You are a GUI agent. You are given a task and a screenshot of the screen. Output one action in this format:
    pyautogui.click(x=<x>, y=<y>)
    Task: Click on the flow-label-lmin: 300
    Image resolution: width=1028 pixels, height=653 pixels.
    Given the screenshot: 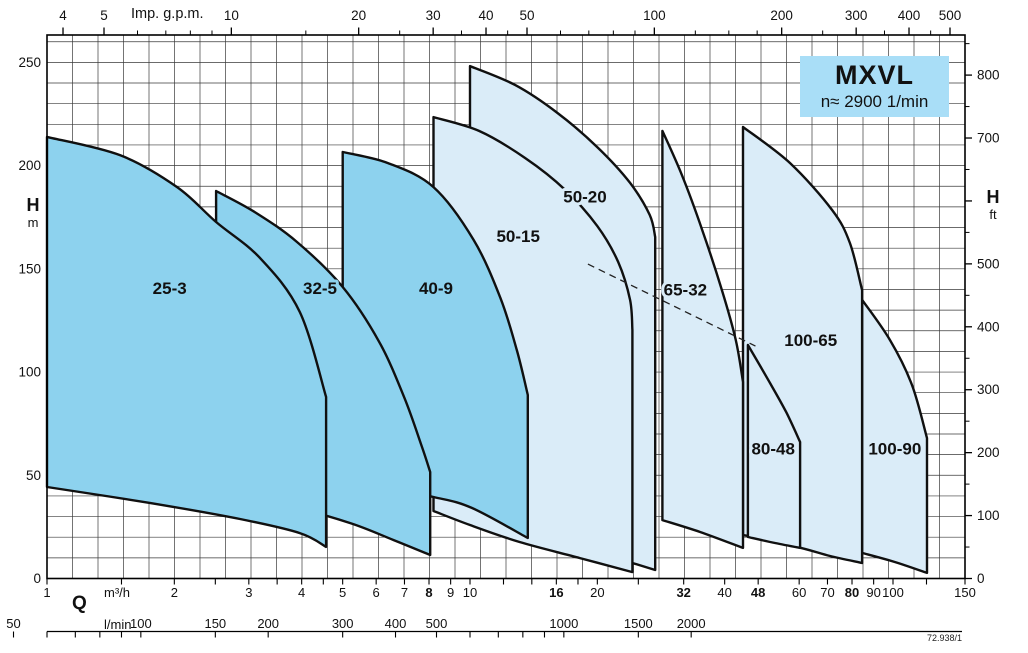 What is the action you would take?
    pyautogui.click(x=343, y=623)
    